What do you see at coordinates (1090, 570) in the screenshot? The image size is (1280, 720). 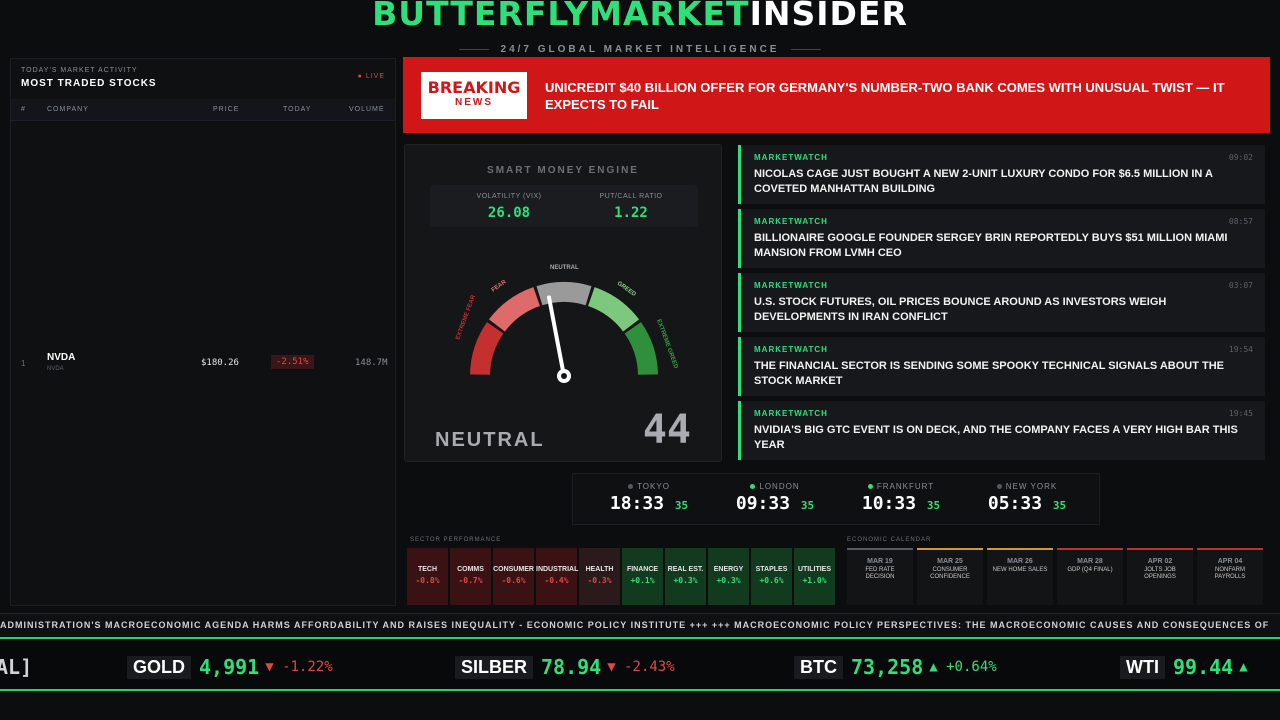 I see `event-name: GDP (Q4 FINAL)` at bounding box center [1090, 570].